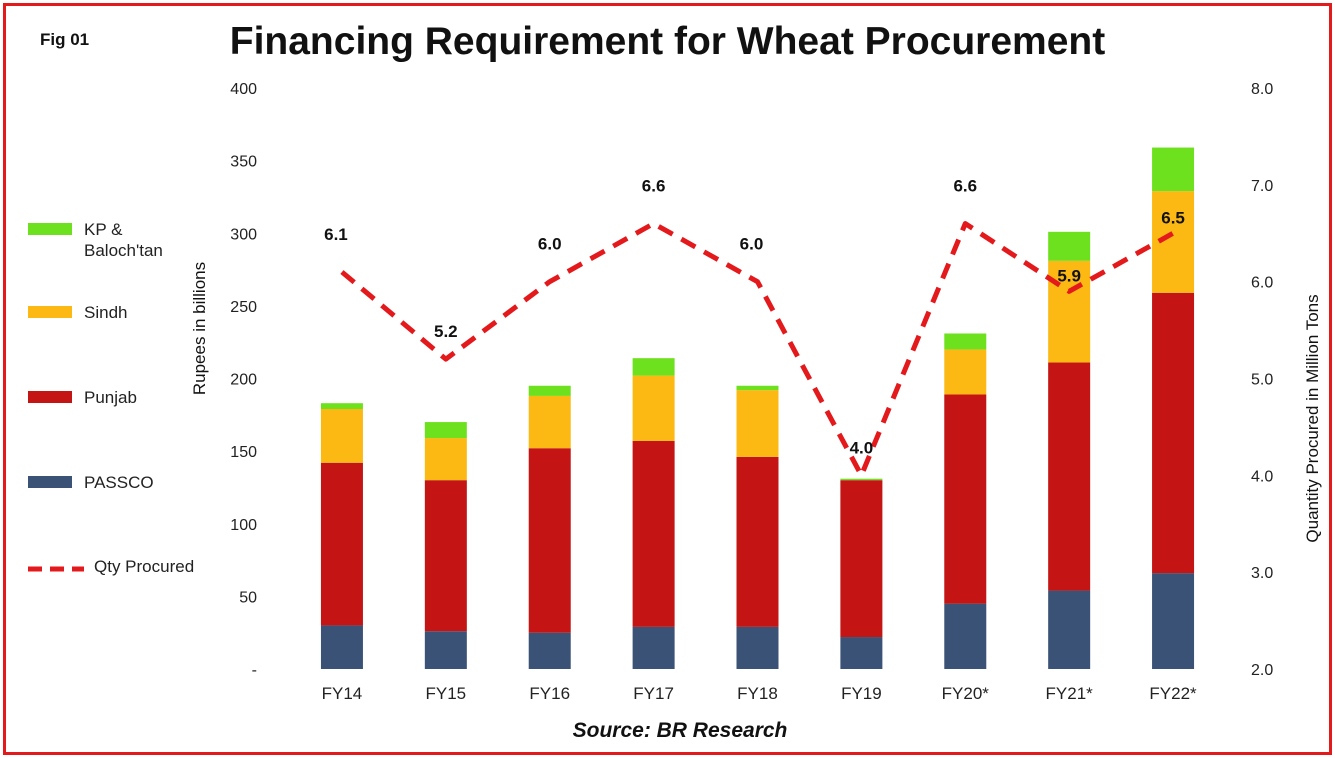  What do you see at coordinates (1262, 186) in the screenshot?
I see `y2-tick-label: 7.0` at bounding box center [1262, 186].